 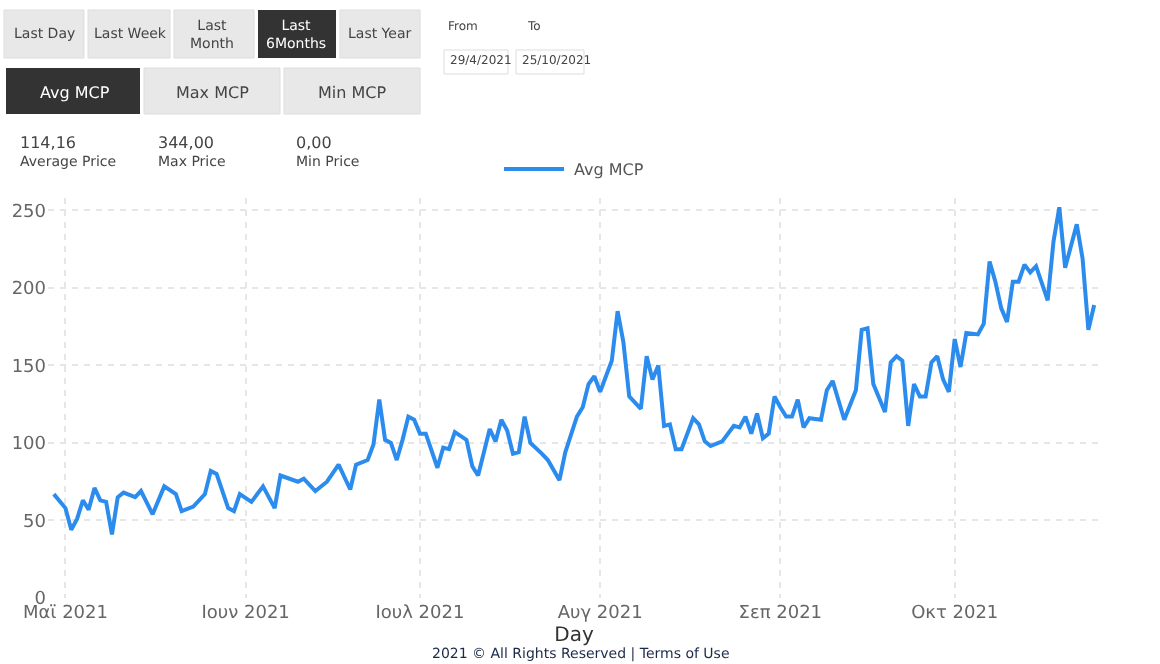 I want to click on text: 0,00, so click(x=314, y=143).